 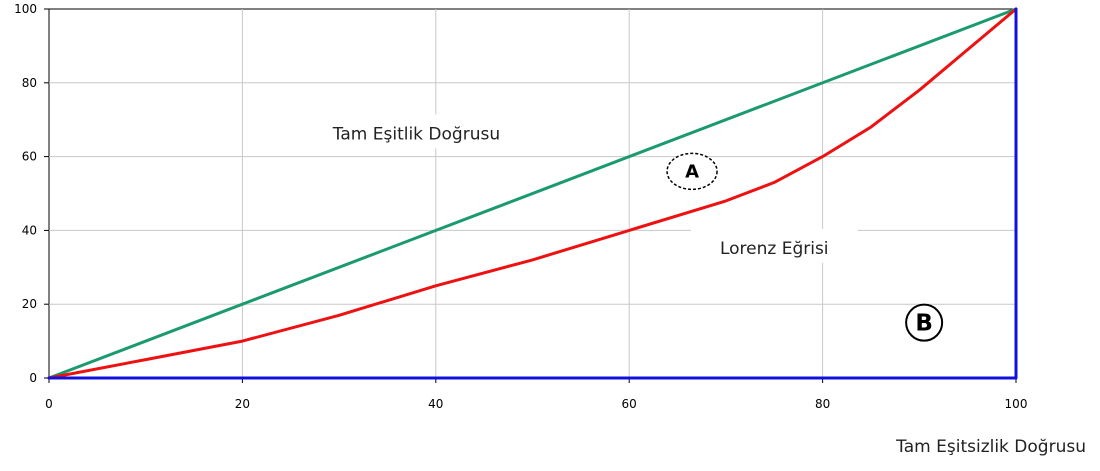 I want to click on y-tick-label-60: 60, so click(x=29, y=157).